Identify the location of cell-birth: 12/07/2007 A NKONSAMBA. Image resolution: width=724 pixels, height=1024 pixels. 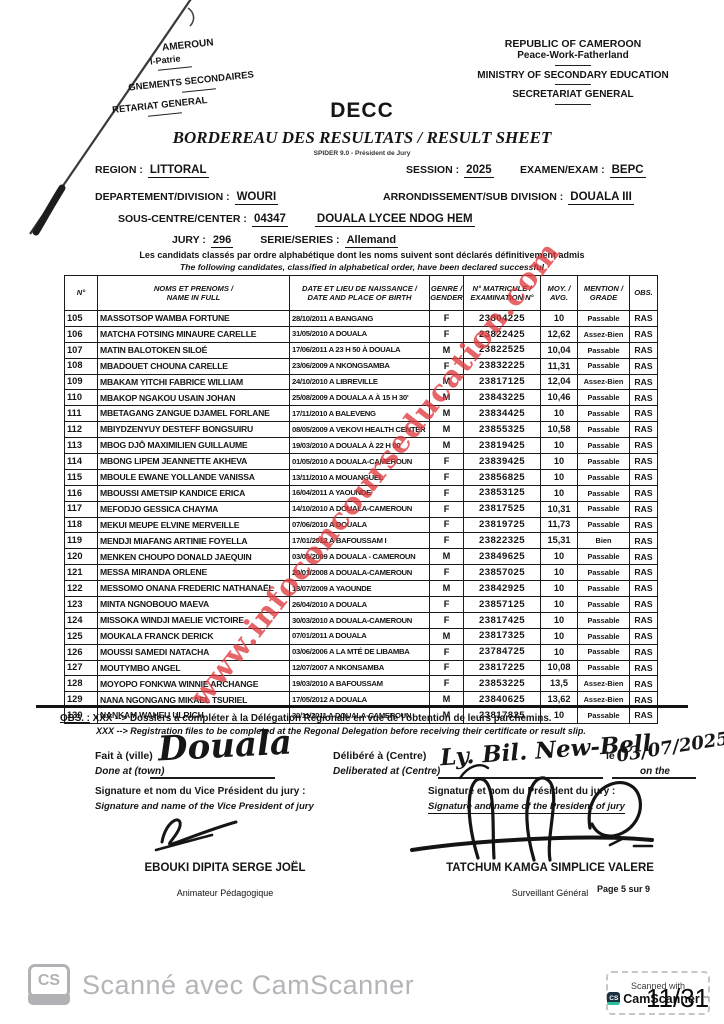
(359, 668).